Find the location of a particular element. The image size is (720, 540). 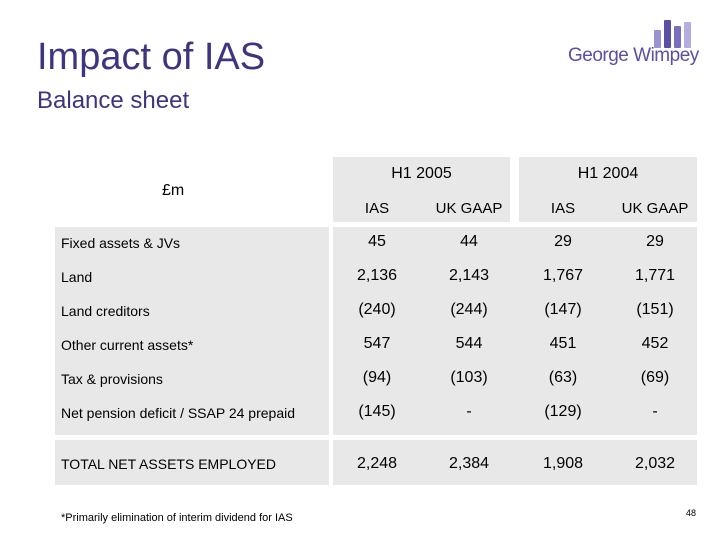

logo-text: George Wimpey is located at coordinates (633, 55).